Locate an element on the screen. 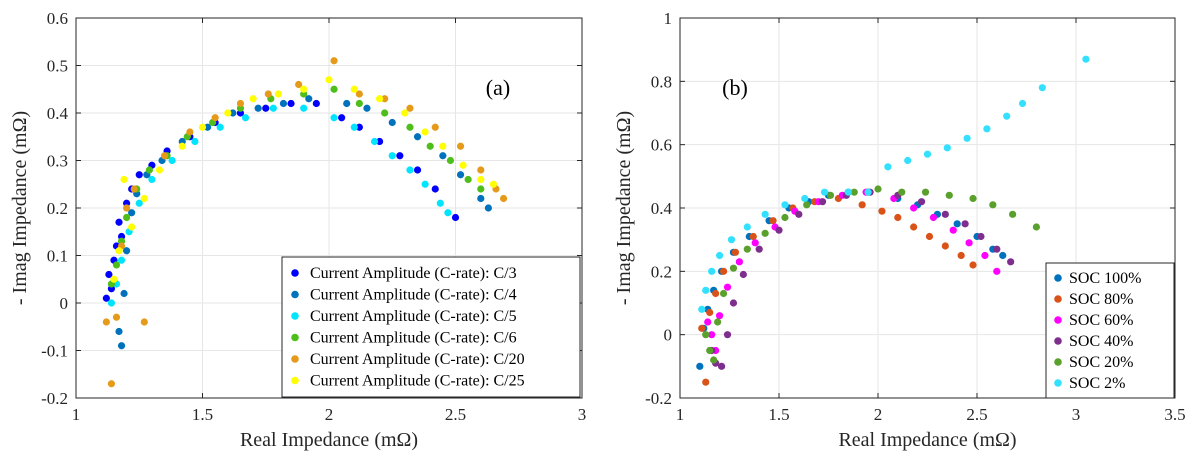  legend-entry: SOC 2% is located at coordinates (1097, 383).